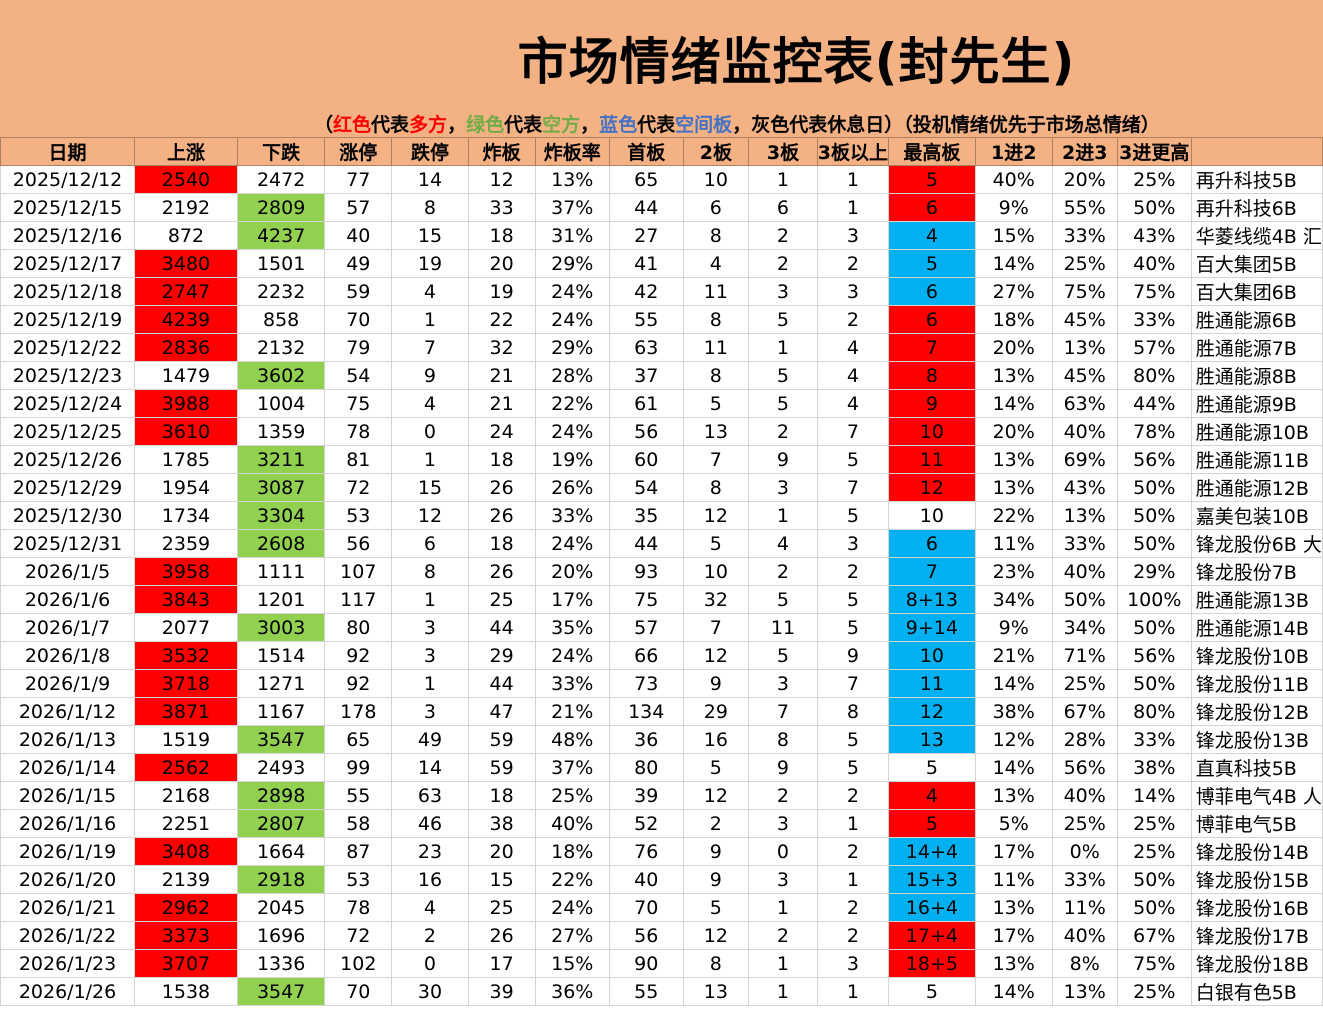 This screenshot has width=1323, height=1013. Describe the element at coordinates (931, 487) in the screenshot. I see `max-board-cell: 12` at that location.